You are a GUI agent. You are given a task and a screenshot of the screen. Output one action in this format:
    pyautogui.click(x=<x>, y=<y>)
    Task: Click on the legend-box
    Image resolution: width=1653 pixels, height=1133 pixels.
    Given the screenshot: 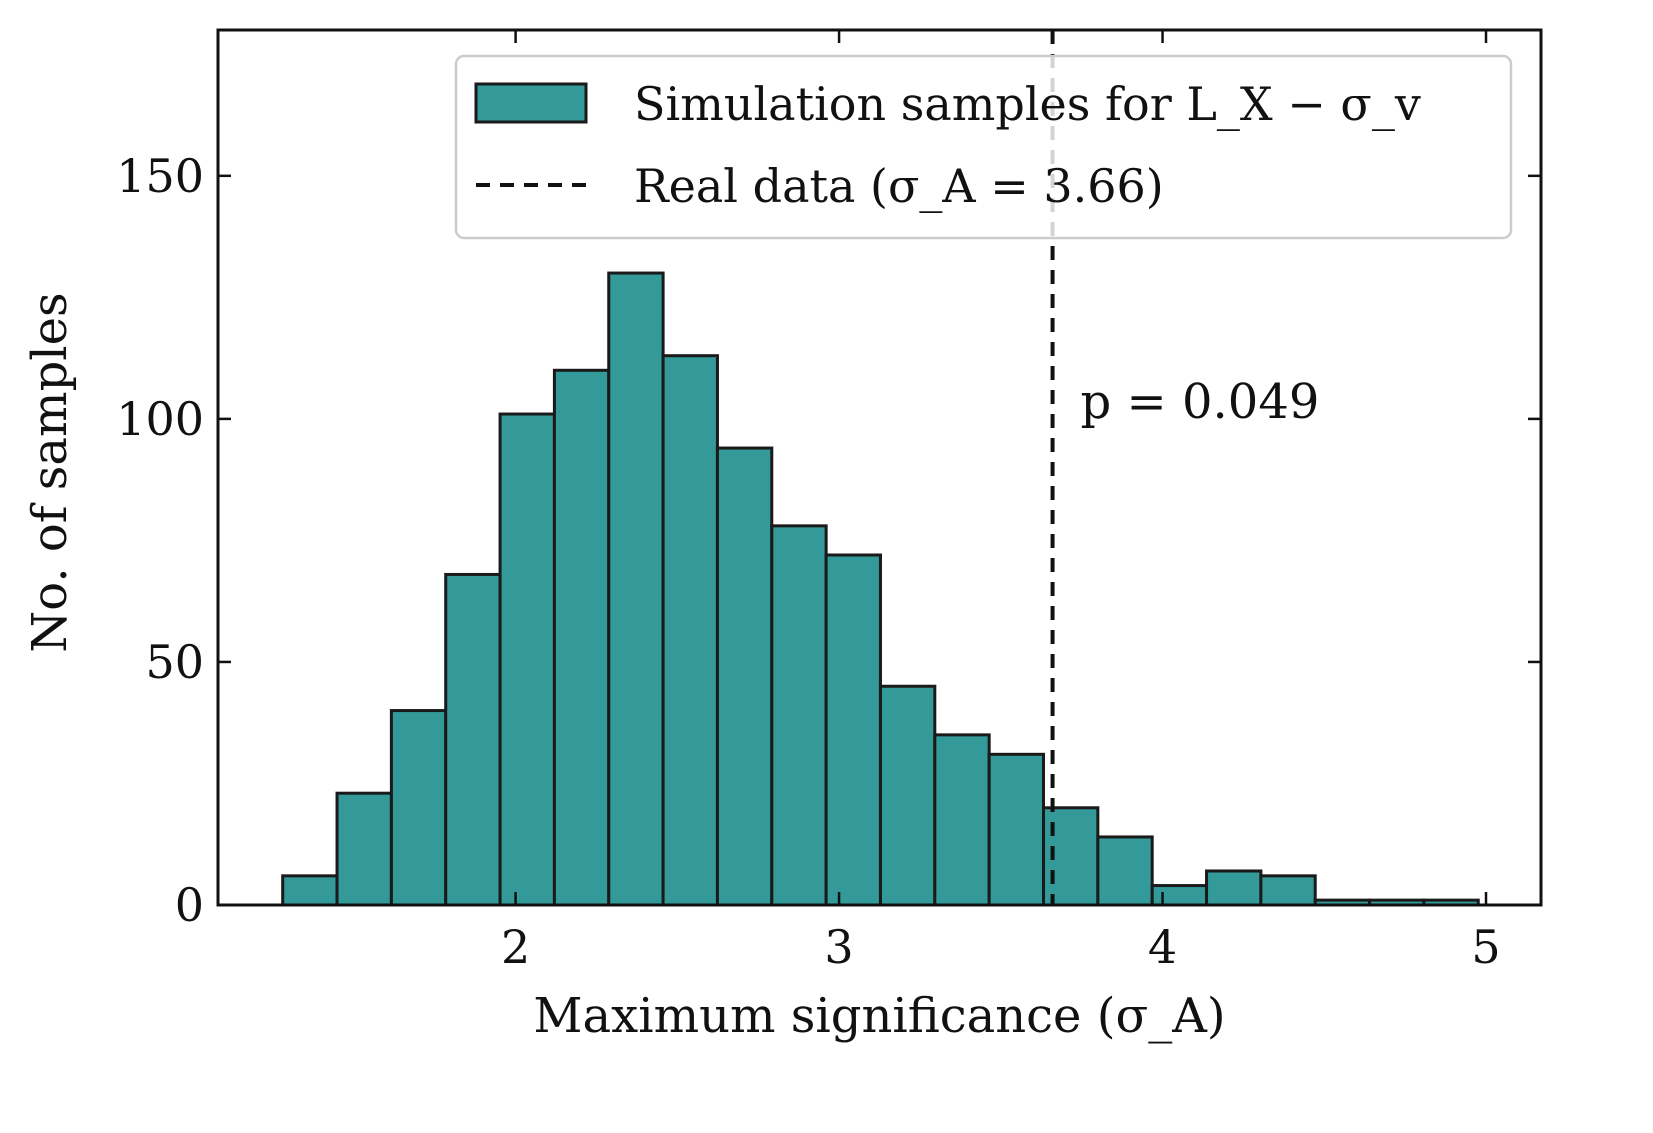 What is the action you would take?
    pyautogui.click(x=983, y=147)
    